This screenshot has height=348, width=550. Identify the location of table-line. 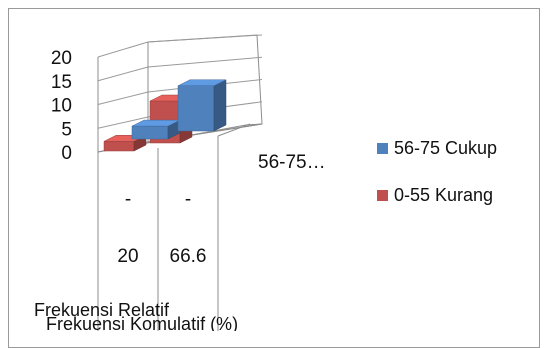
(234, 130).